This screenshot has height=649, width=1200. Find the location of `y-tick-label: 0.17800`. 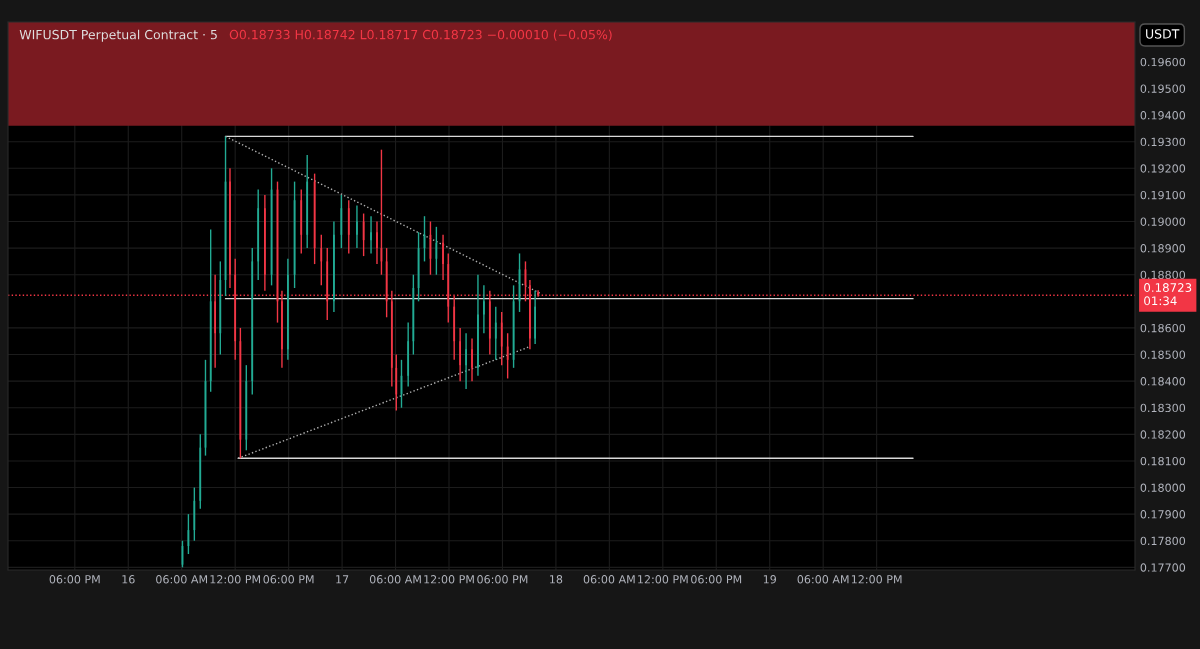

y-tick-label: 0.17800 is located at coordinates (1163, 541).